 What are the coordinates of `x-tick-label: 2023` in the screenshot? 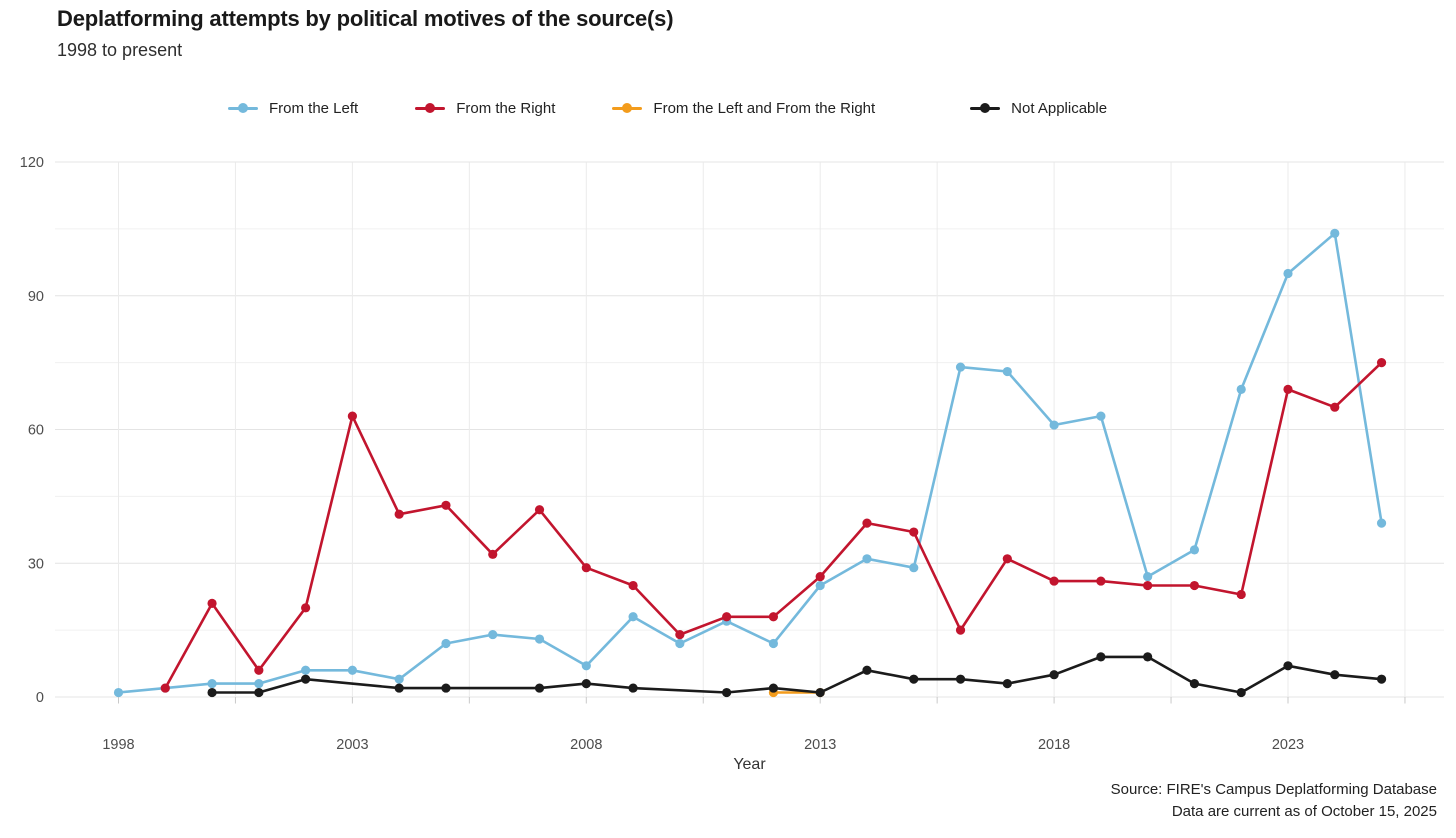 It's located at (1288, 745).